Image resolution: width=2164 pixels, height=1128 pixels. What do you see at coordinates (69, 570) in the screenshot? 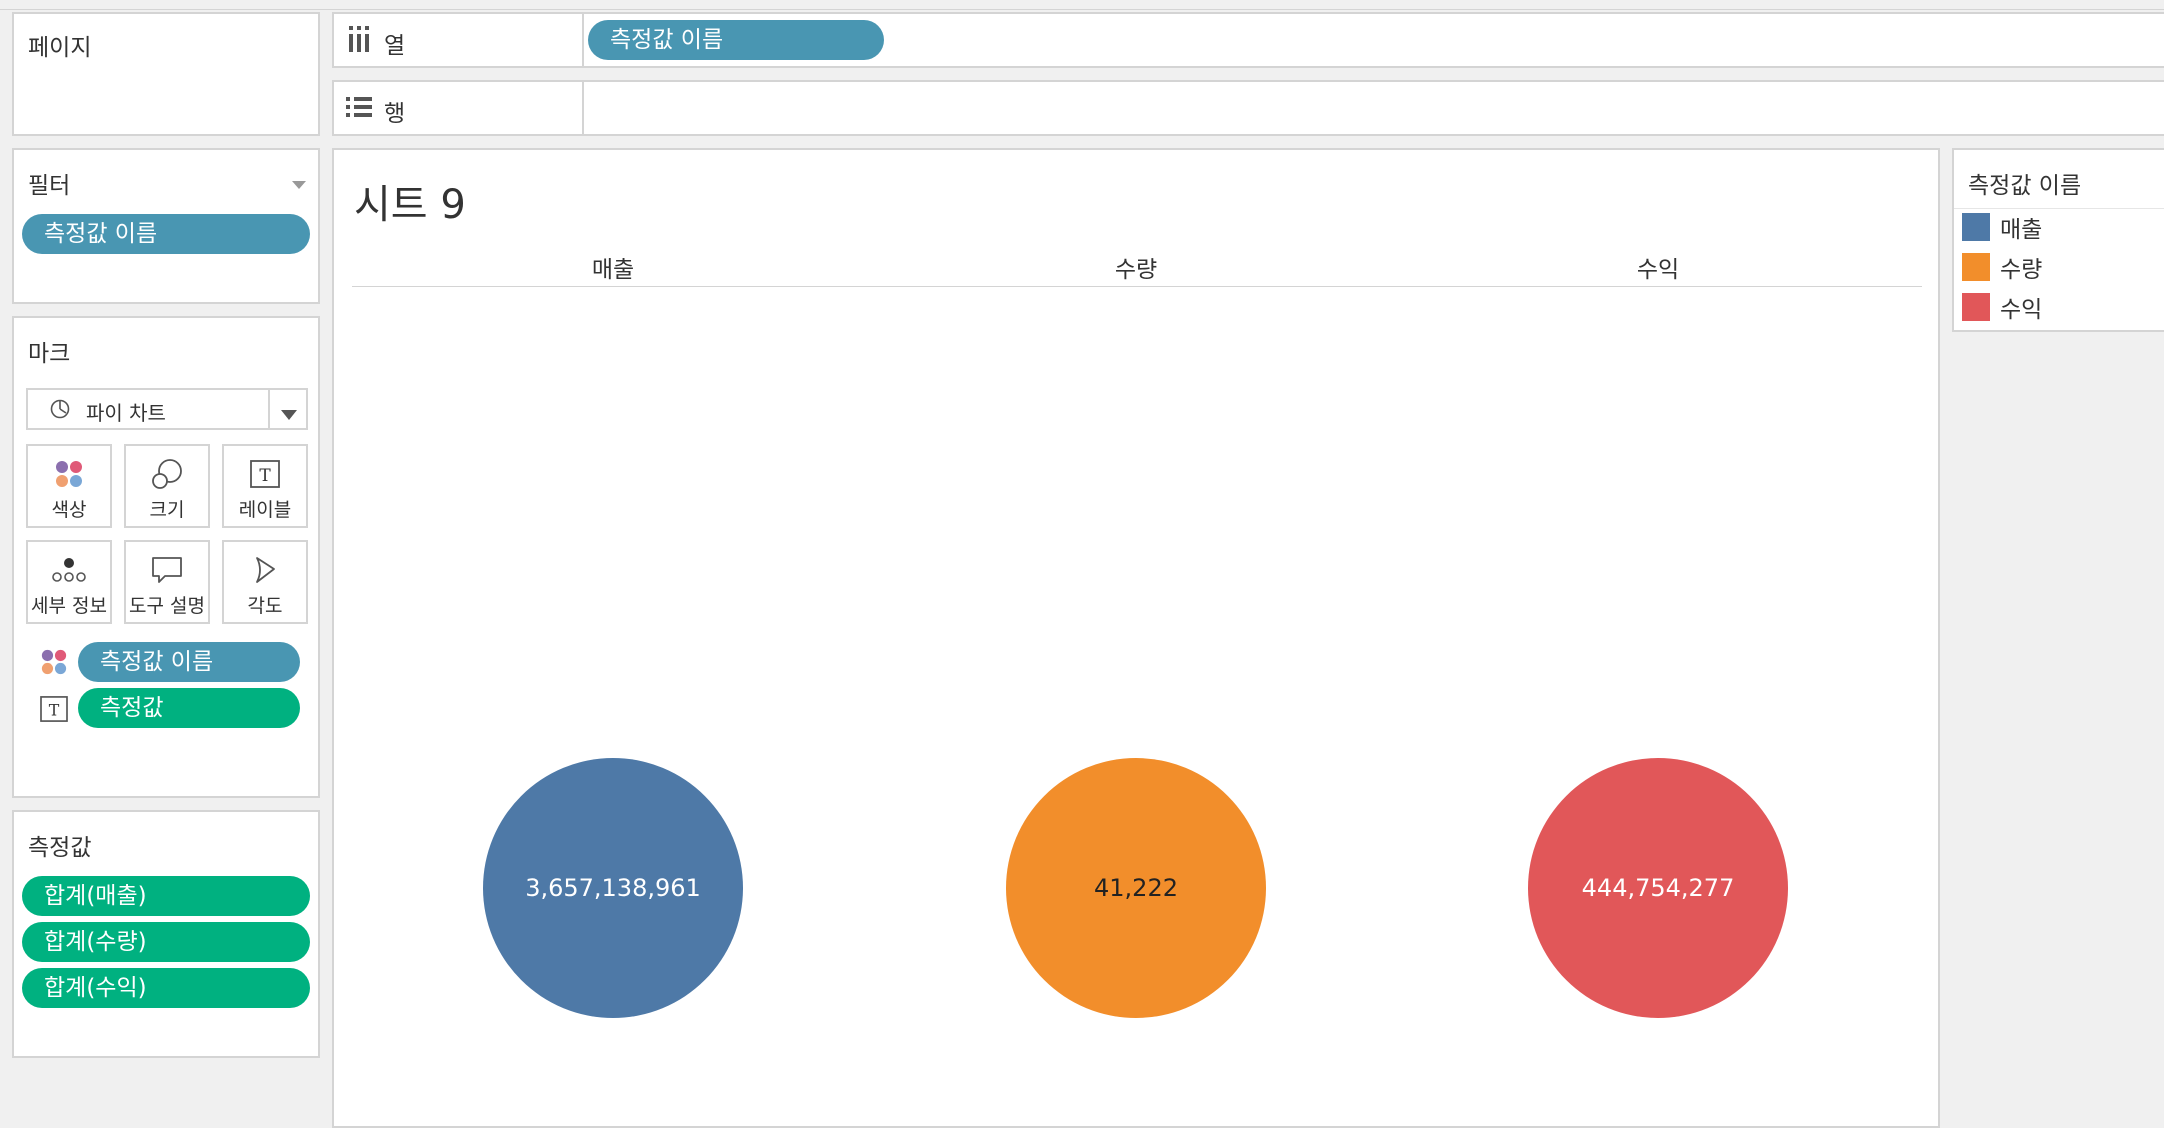
I see `detail-icon` at bounding box center [69, 570].